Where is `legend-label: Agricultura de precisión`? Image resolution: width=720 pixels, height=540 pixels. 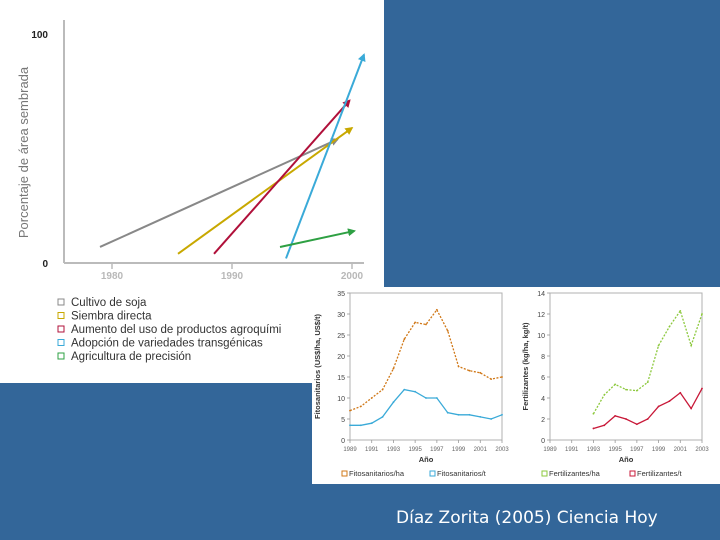 legend-label: Agricultura de precisión is located at coordinates (131, 357).